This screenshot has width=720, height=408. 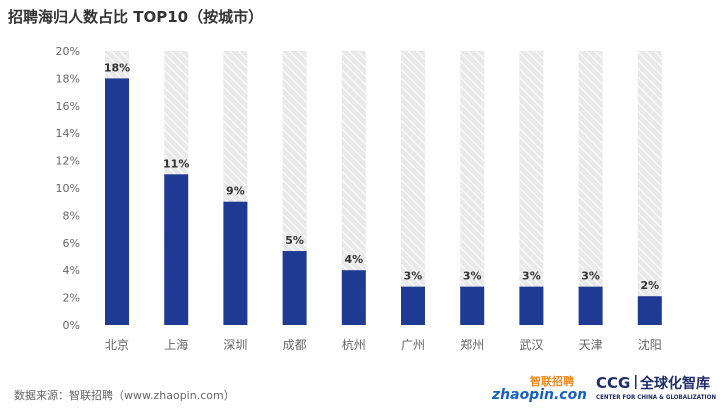 What do you see at coordinates (552, 381) in the screenshot?
I see `zhaopin-logo-cn: 智联招聘` at bounding box center [552, 381].